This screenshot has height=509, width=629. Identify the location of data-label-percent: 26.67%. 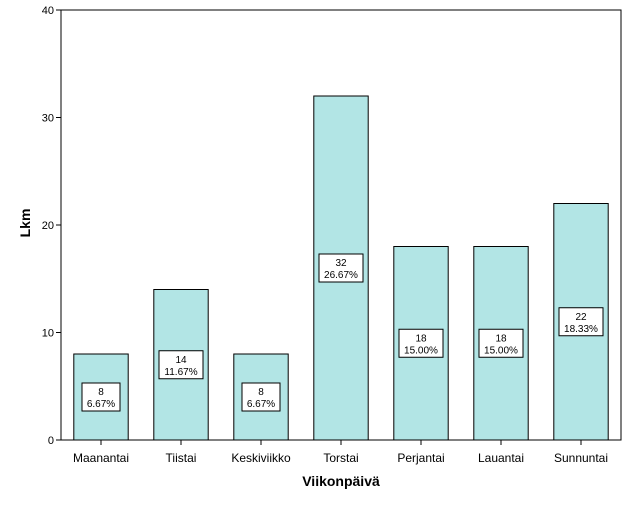
(341, 275).